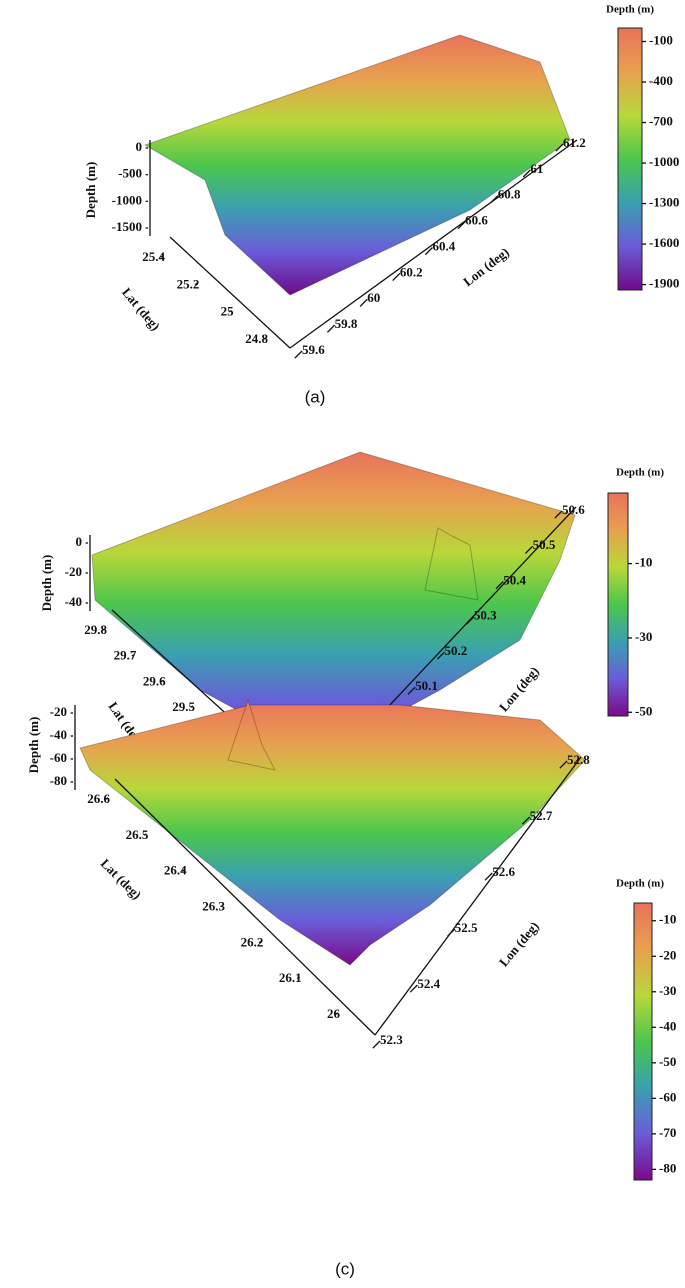  Describe the element at coordinates (444, 245) in the screenshot. I see `lon-tick-label: 60.4` at that location.